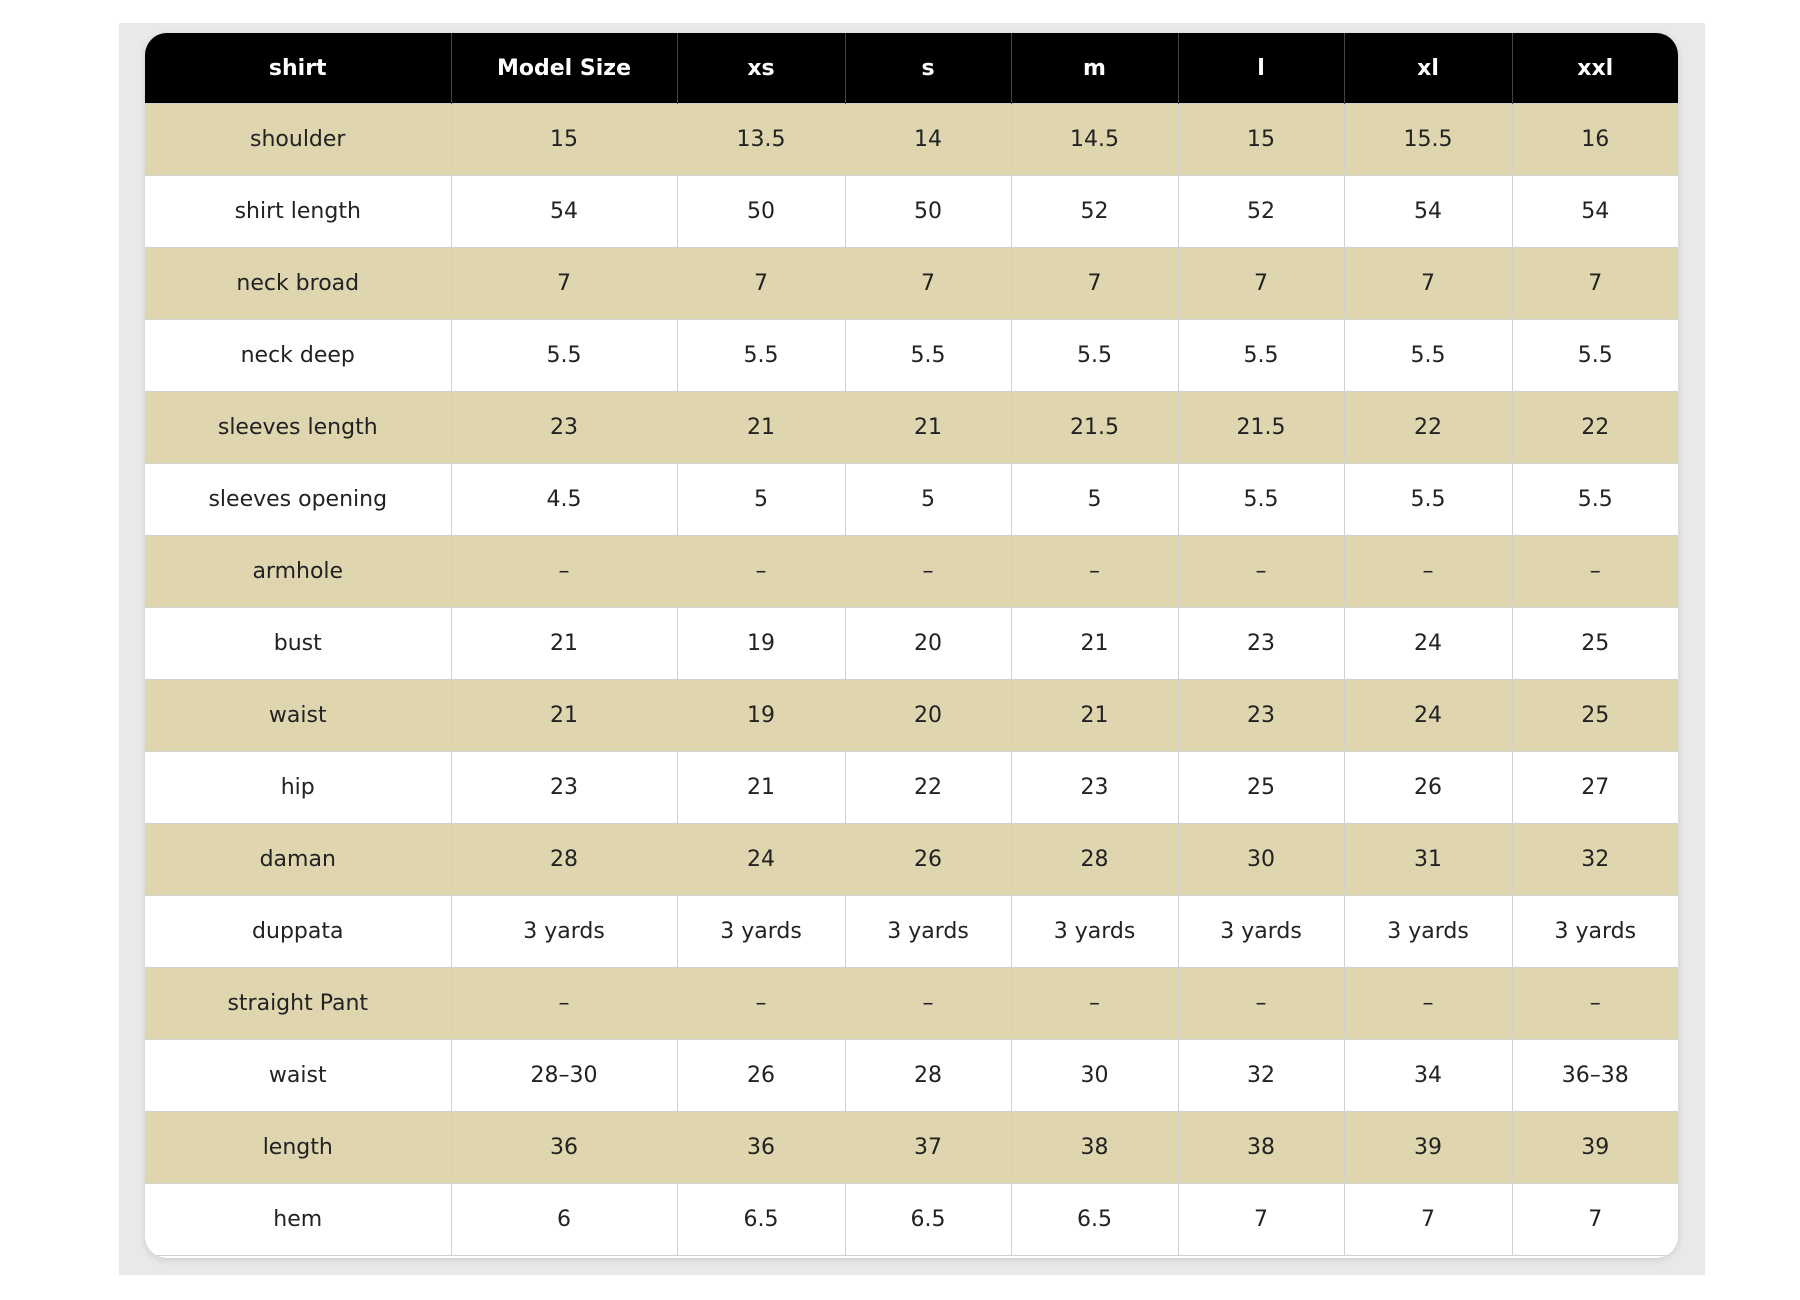 The height and width of the screenshot is (1300, 1800). What do you see at coordinates (1594, 859) in the screenshot?
I see `table-cell: 32` at bounding box center [1594, 859].